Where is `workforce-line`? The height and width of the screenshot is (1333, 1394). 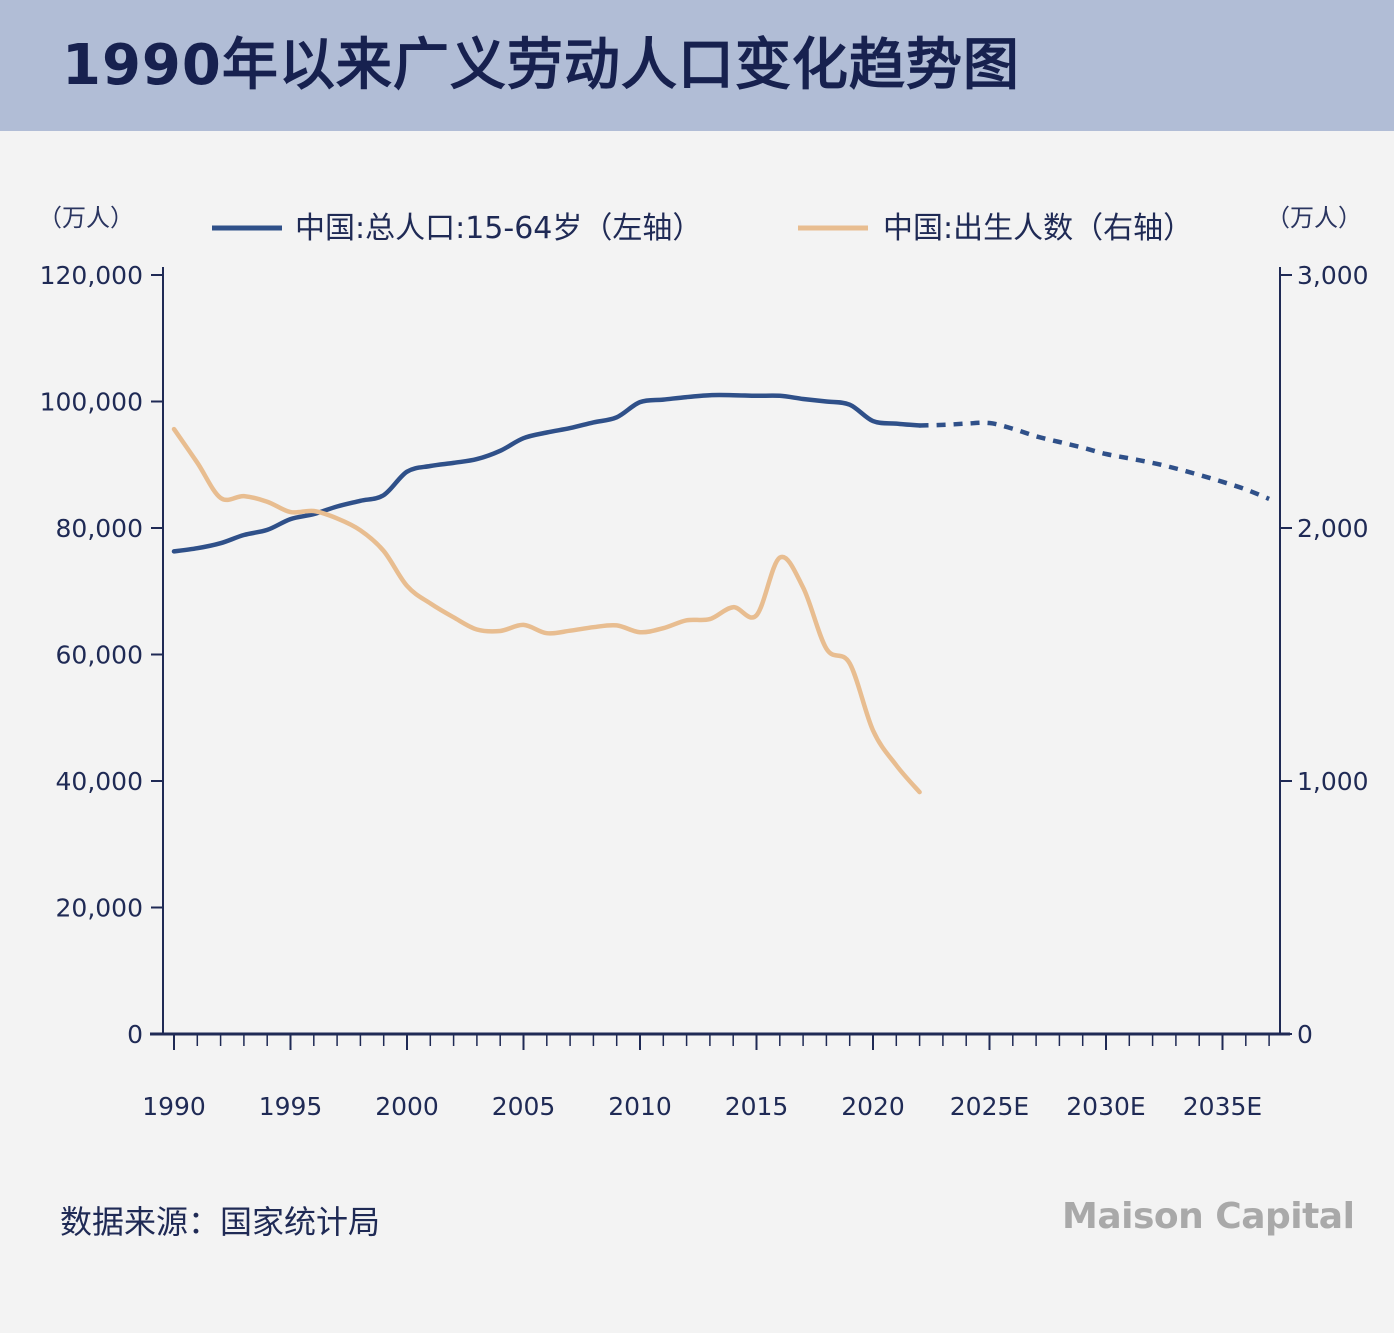
workforce-line is located at coordinates (546, 473).